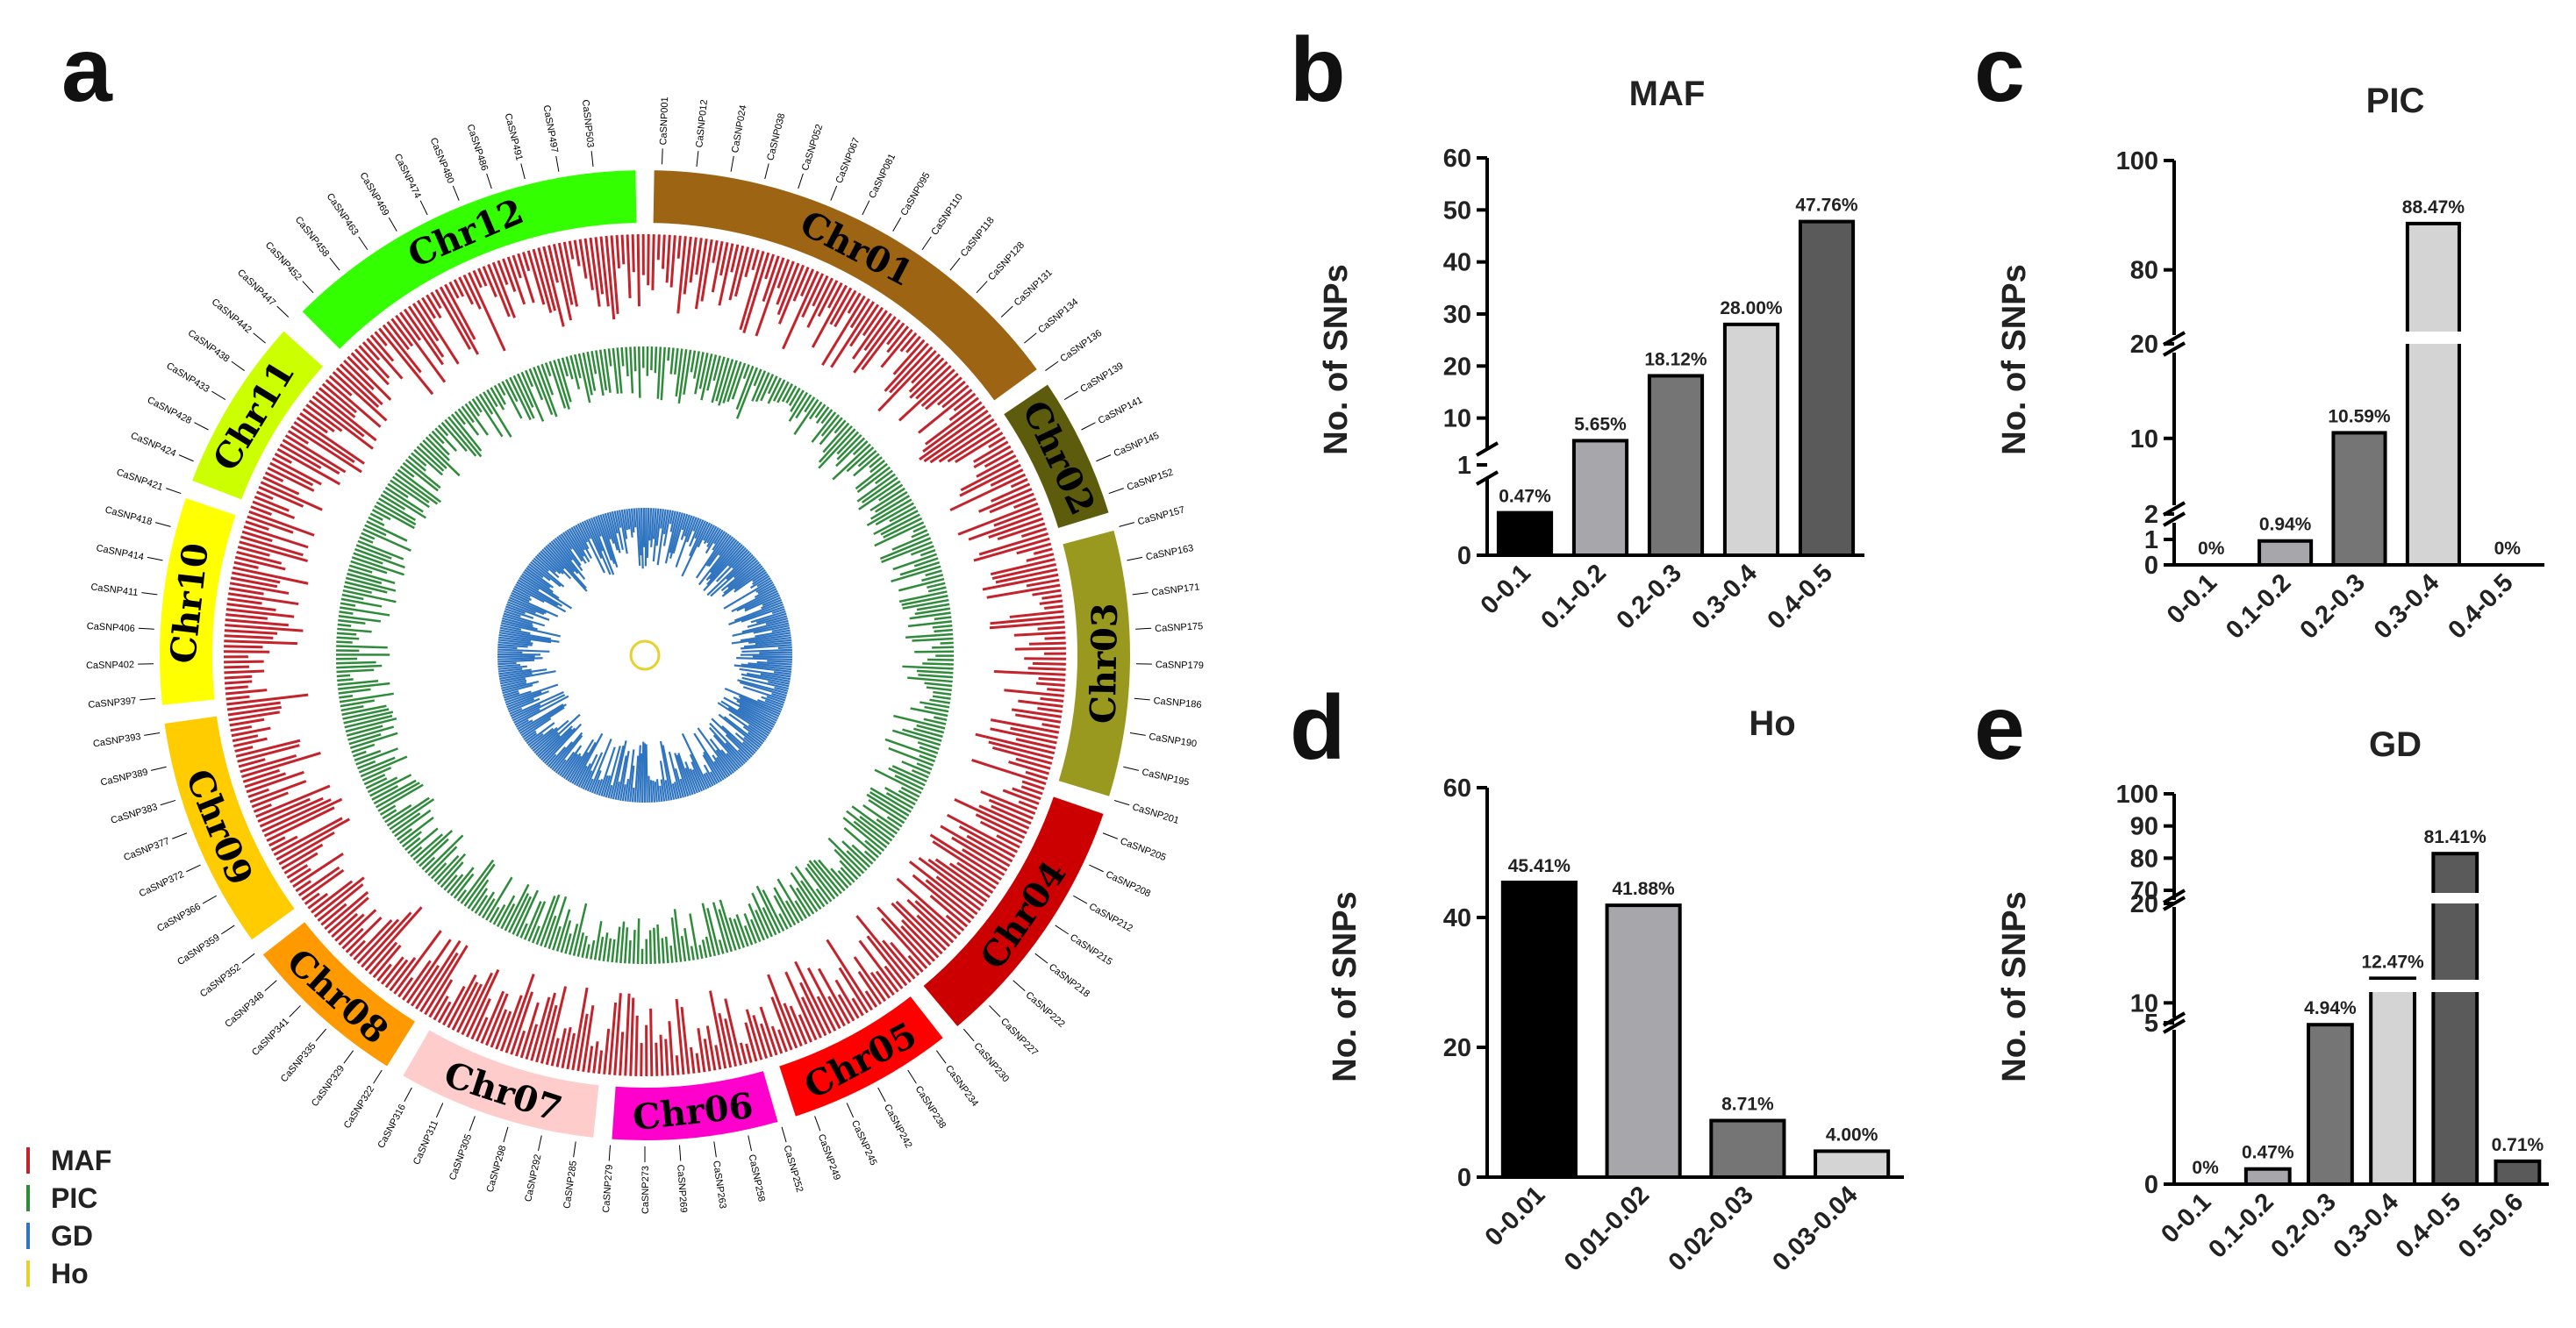 The height and width of the screenshot is (1328, 2576). I want to click on y-tick-label: 2, so click(2151, 515).